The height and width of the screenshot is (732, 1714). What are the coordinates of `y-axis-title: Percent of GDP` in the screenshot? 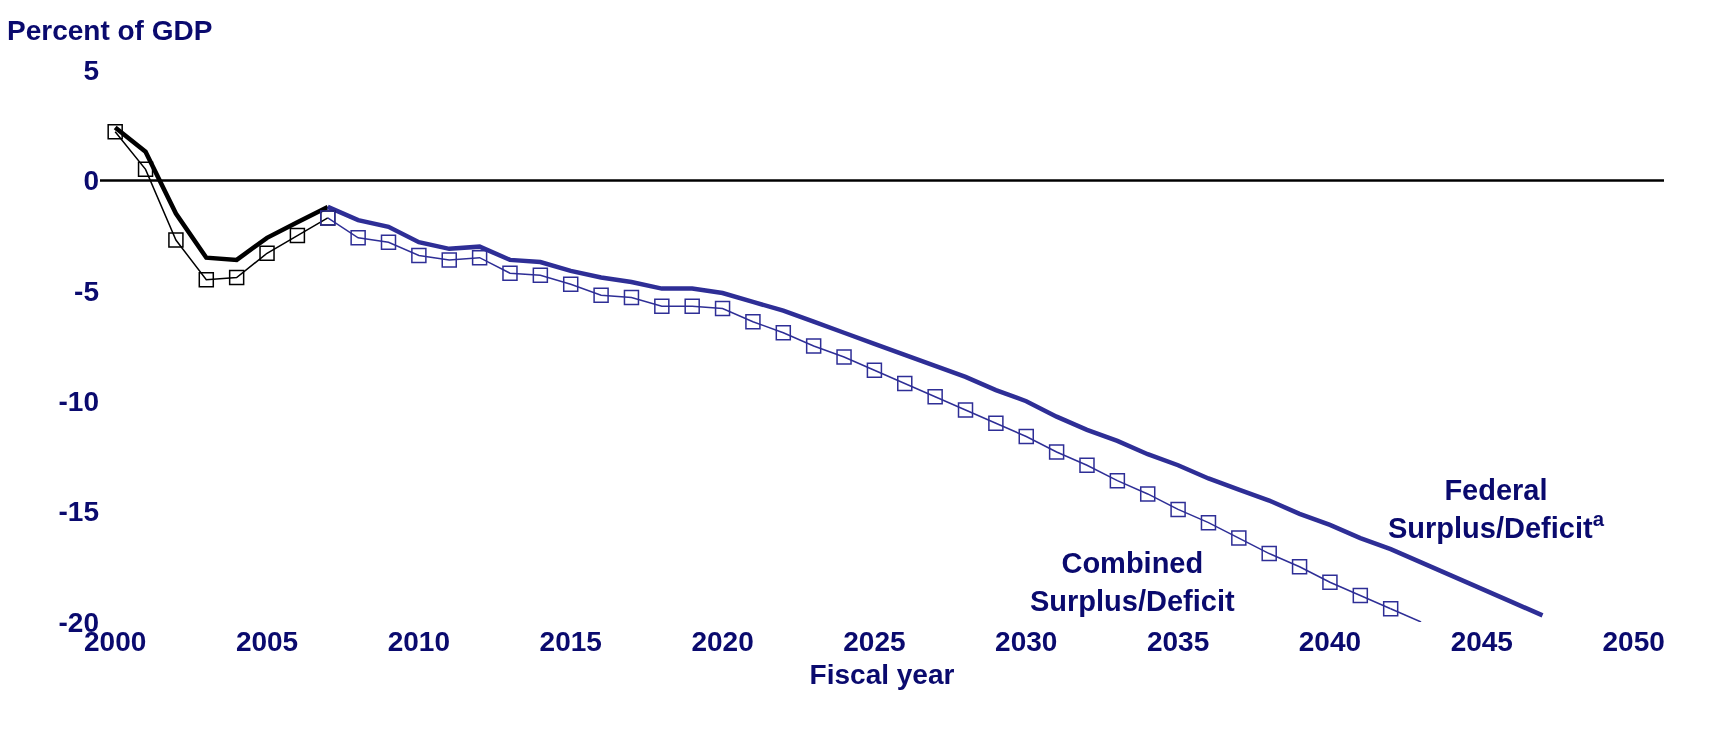 It's located at (110, 30).